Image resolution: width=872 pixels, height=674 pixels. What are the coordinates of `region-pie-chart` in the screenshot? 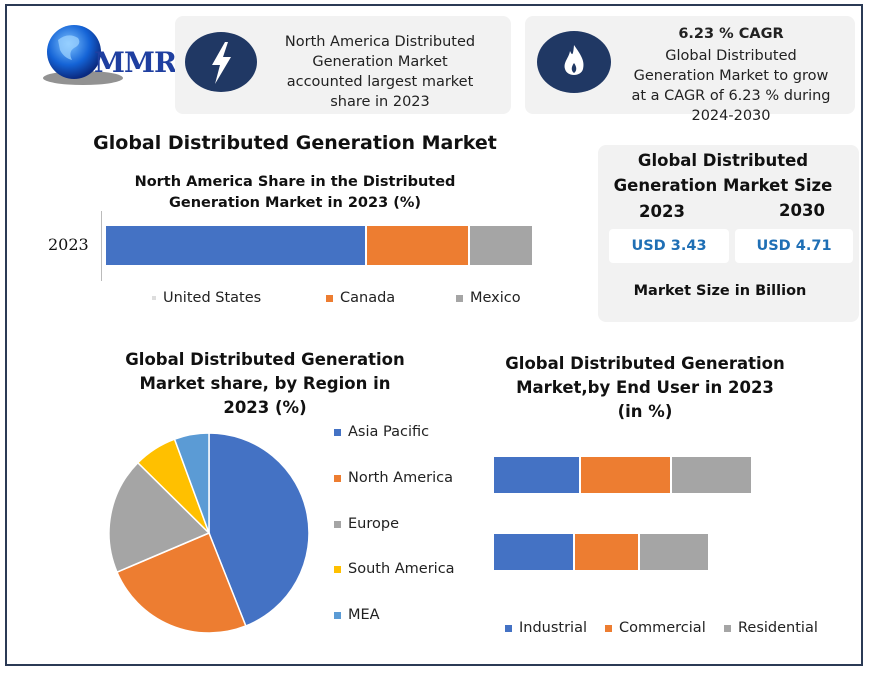 It's located at (209, 533).